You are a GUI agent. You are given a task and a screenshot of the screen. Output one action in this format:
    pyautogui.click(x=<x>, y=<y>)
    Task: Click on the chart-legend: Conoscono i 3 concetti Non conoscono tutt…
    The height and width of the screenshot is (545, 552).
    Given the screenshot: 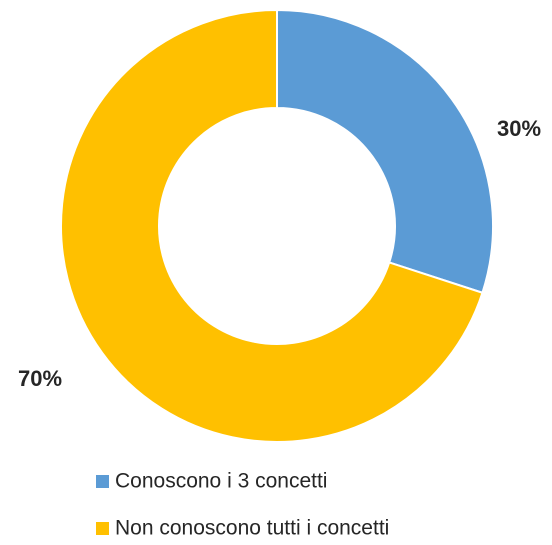 What is the action you would take?
    pyautogui.click(x=242, y=505)
    